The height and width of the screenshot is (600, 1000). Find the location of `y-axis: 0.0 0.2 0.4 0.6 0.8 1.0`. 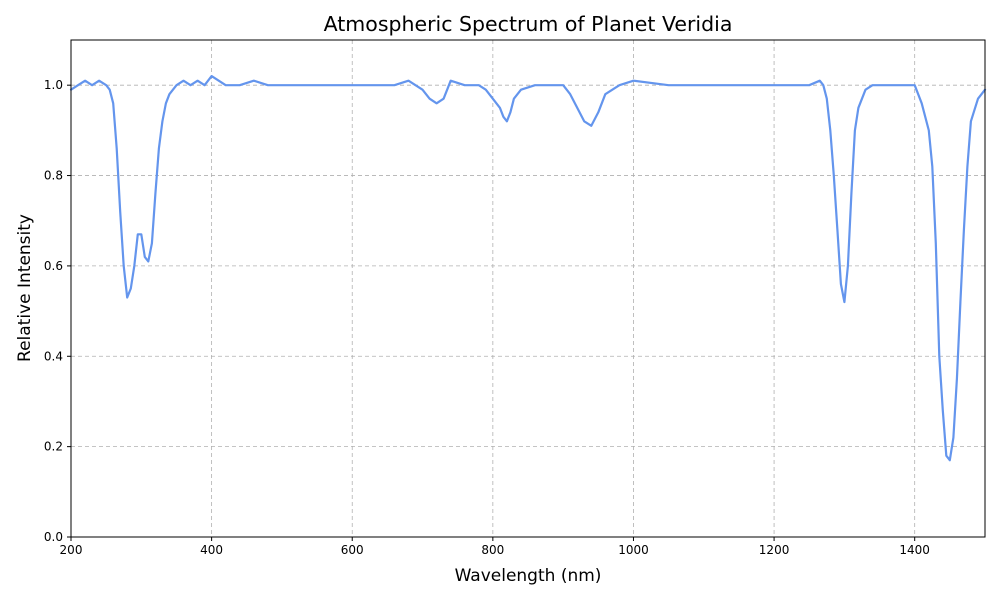

y-axis: 0.0 0.2 0.4 0.6 0.8 1.0 is located at coordinates (57, 311).